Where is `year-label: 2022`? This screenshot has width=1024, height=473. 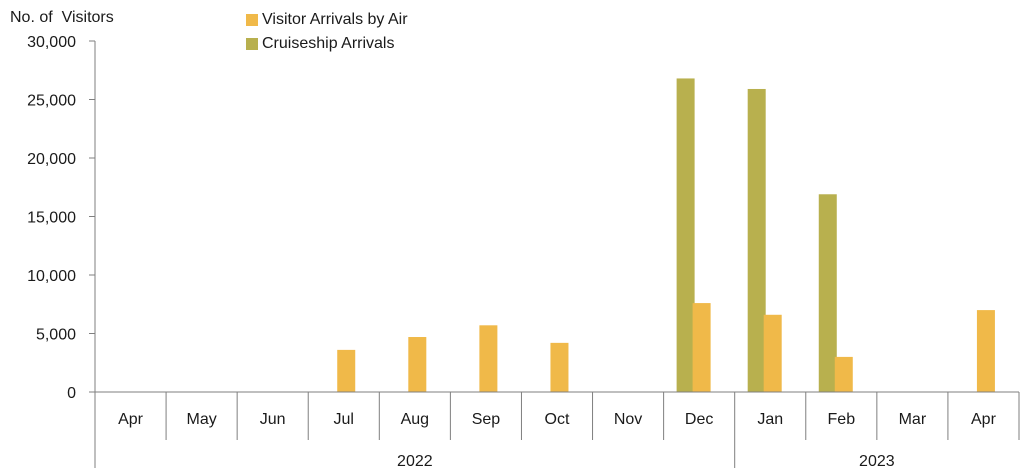 year-label: 2022 is located at coordinates (415, 461).